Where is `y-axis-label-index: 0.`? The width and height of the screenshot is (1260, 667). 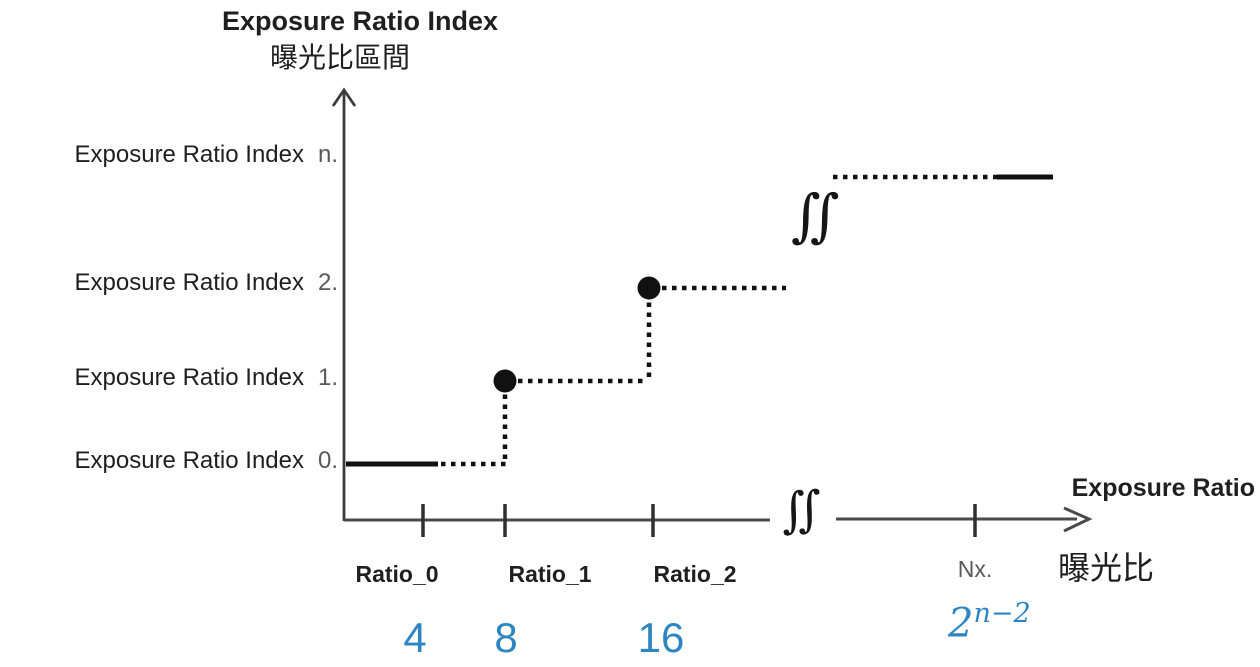
y-axis-label-index: 0. is located at coordinates (327, 460).